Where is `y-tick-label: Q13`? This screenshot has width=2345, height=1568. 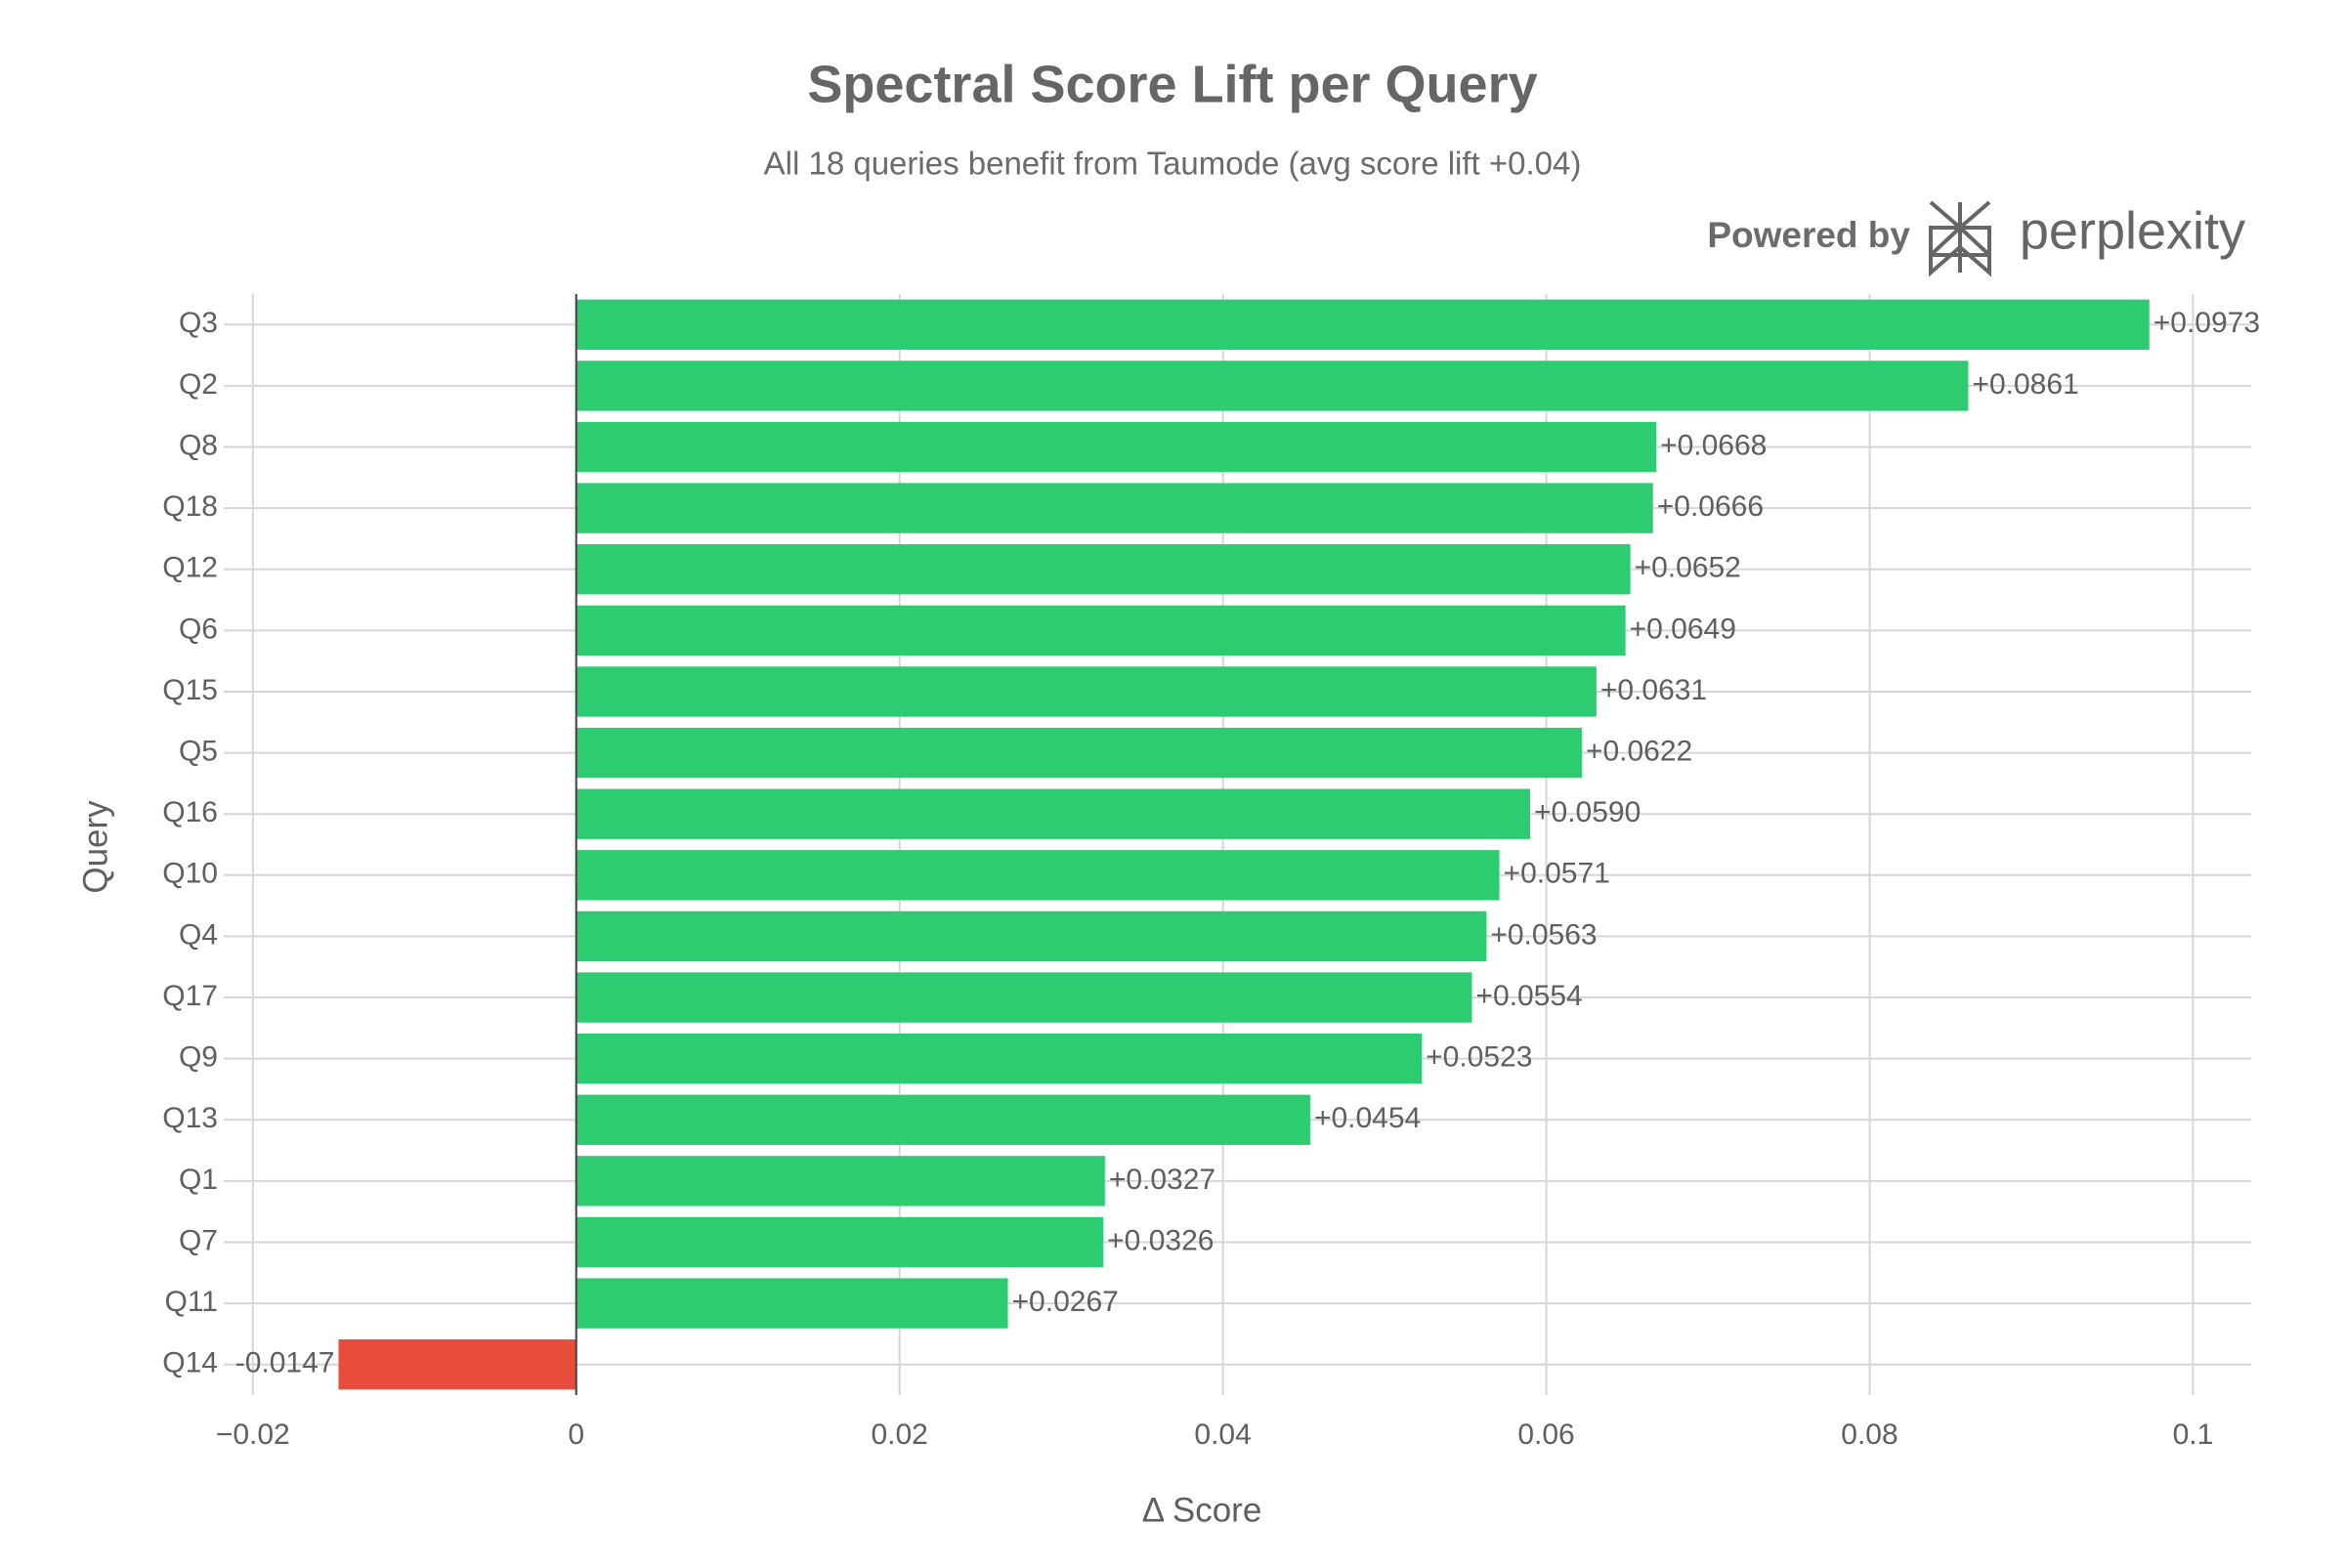
y-tick-label: Q13 is located at coordinates (190, 1118).